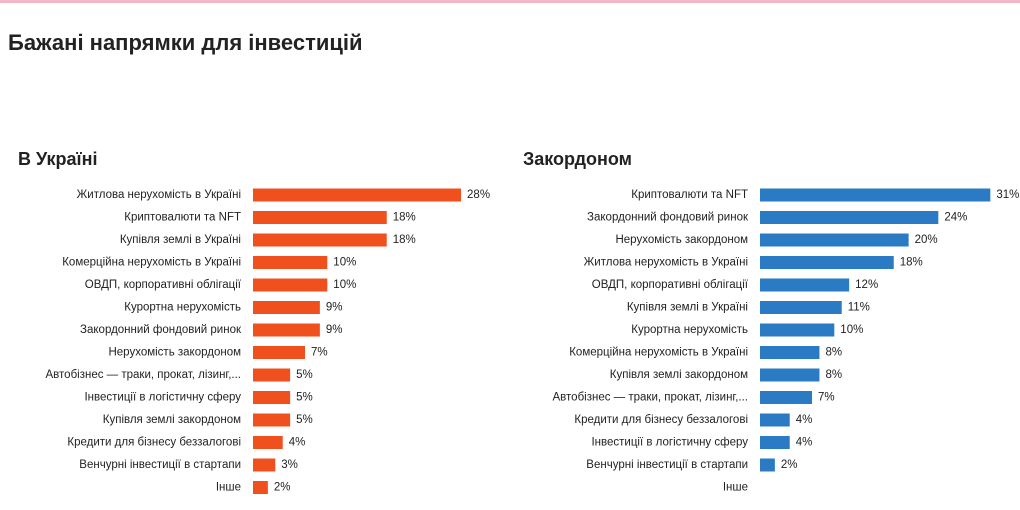 The width and height of the screenshot is (1020, 510). I want to click on value-label: 20%, so click(926, 240).